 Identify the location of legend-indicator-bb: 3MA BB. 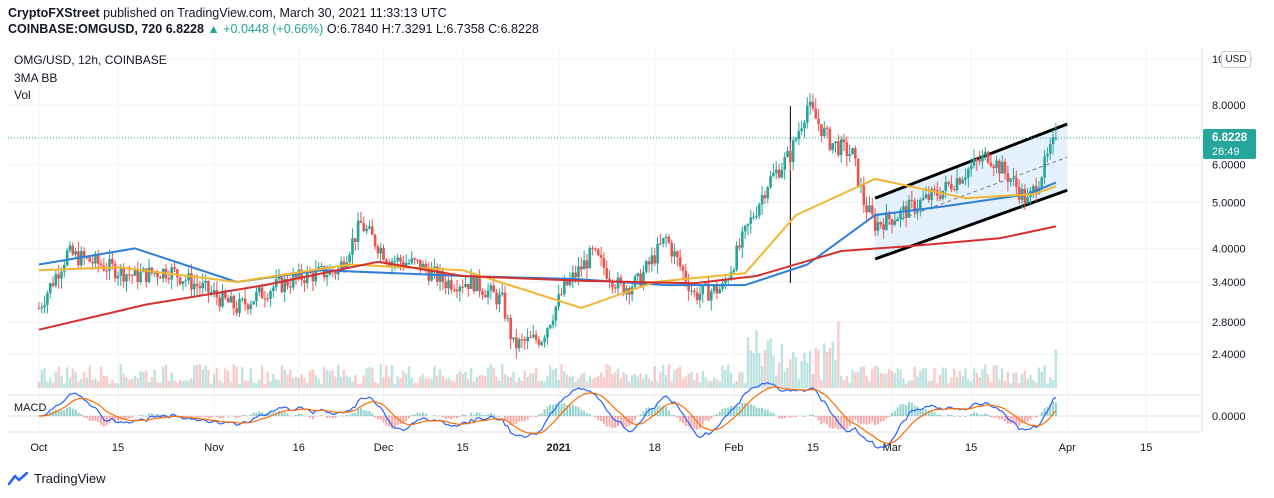
(36, 78).